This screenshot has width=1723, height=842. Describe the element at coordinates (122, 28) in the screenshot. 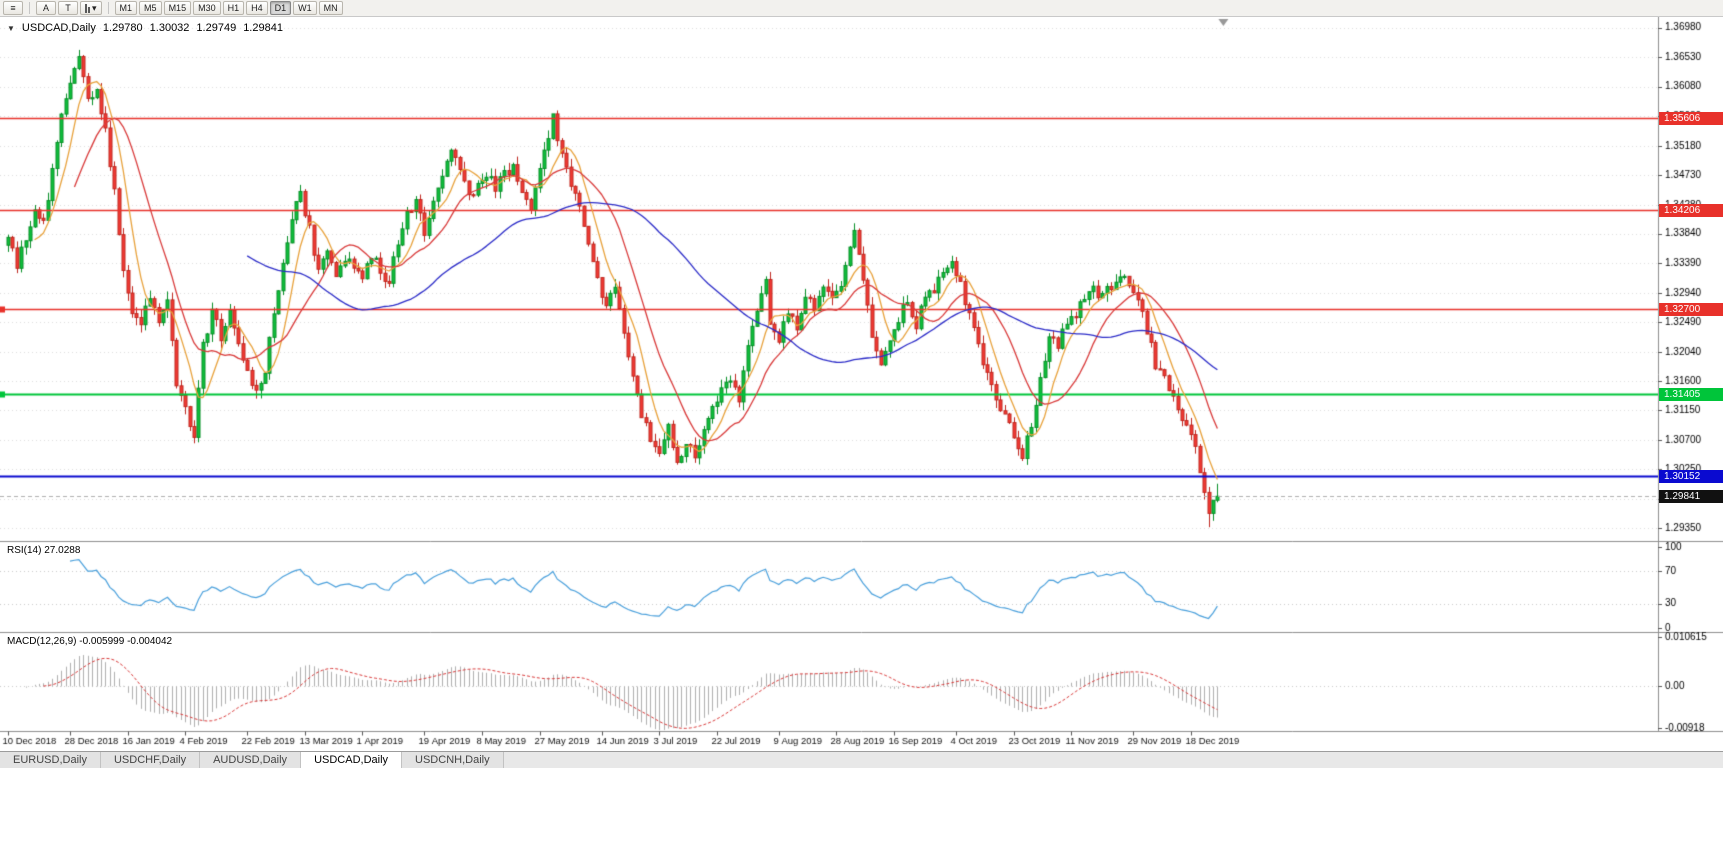

I see `open-price-value: 1.29780` at that location.